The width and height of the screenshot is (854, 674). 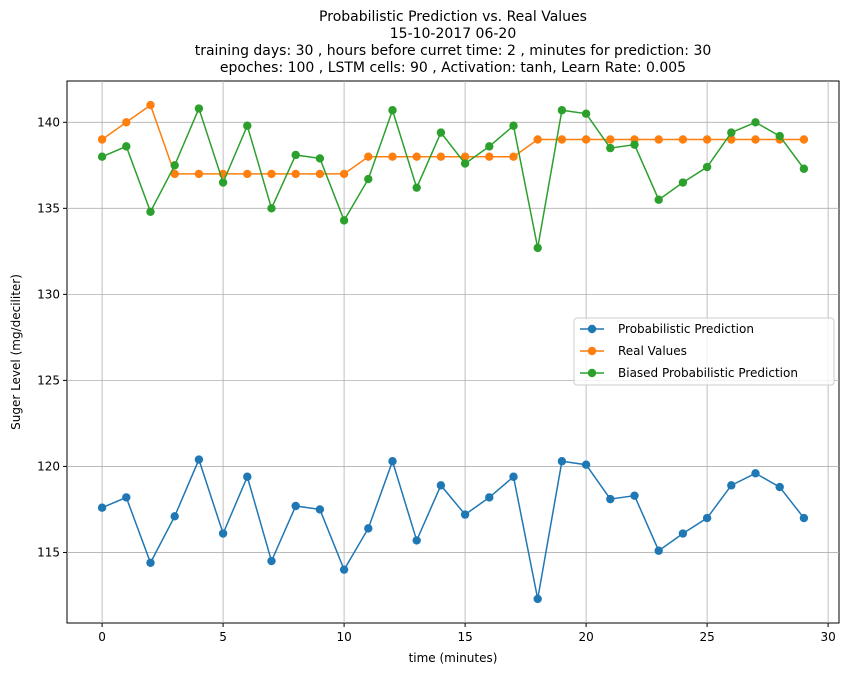 I want to click on legend-label: Biased Probabilistic Prediction, so click(x=708, y=373).